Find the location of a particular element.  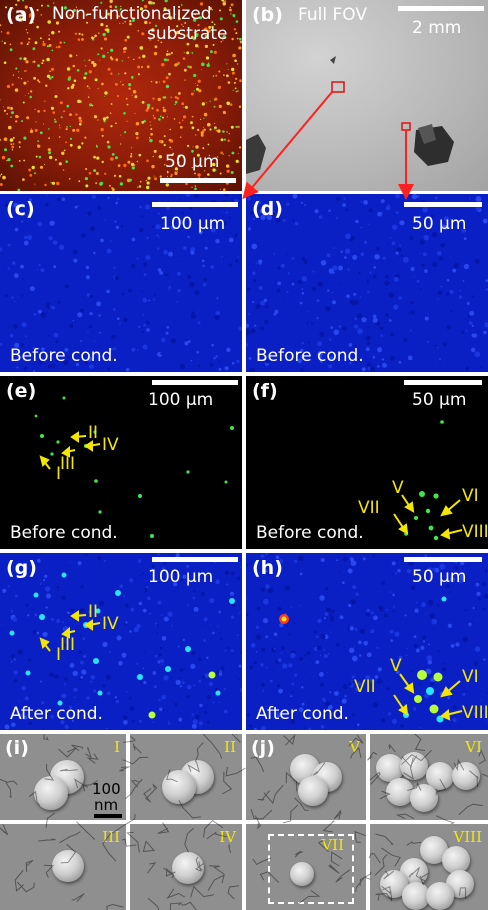

sem-tile-label: VIII is located at coordinates (467, 837).